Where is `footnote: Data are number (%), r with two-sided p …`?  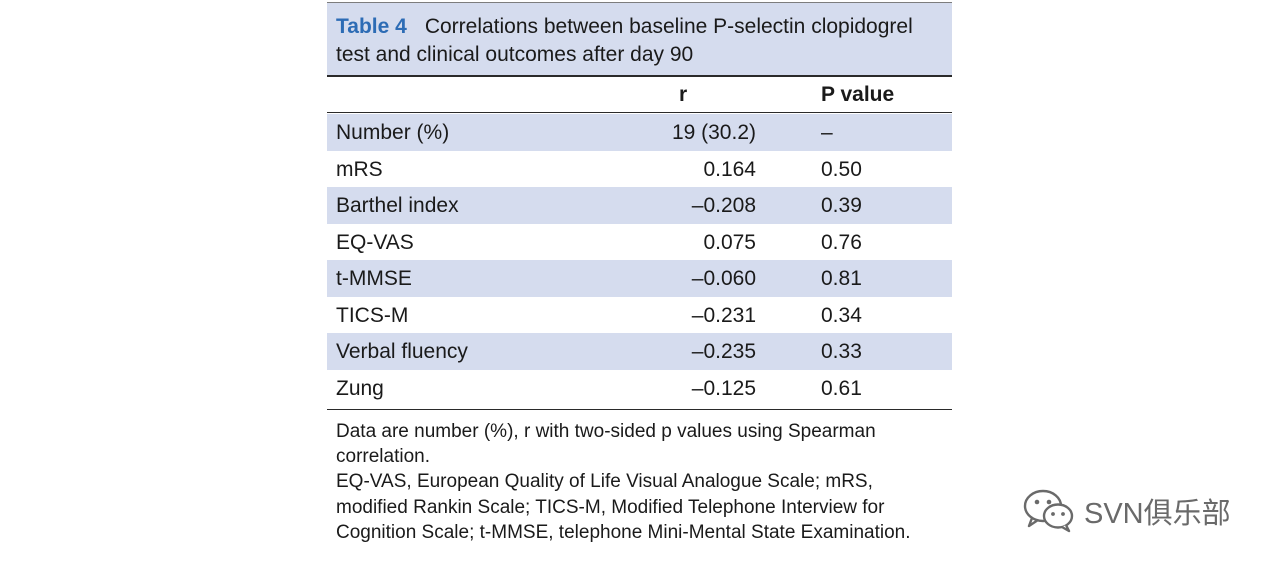 footnote: Data are number (%), r with two-sided p … is located at coordinates (606, 444).